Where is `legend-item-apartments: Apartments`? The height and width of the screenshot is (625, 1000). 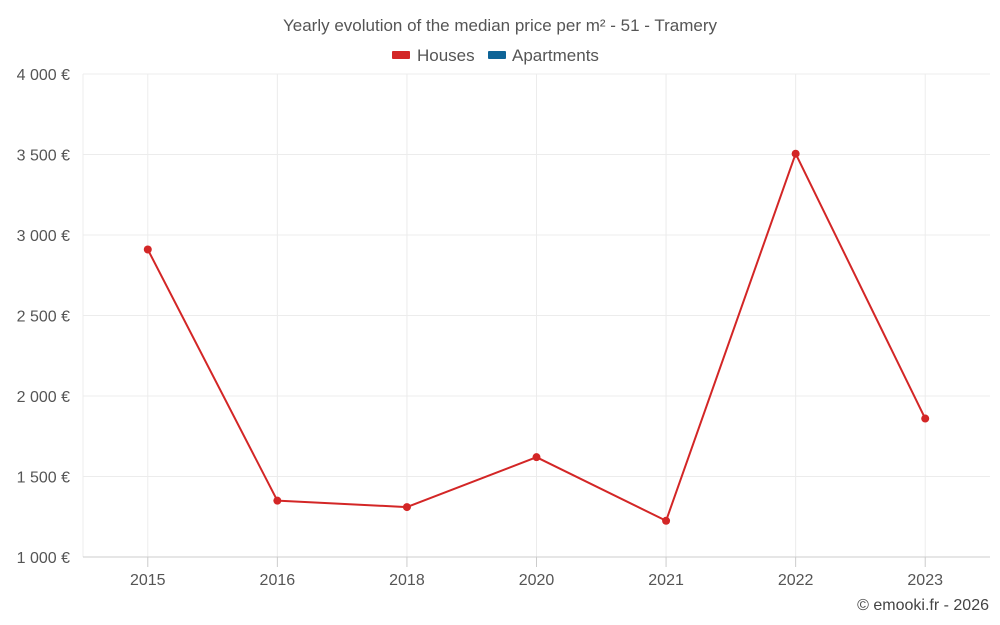
legend-item-apartments: Apartments is located at coordinates (543, 55).